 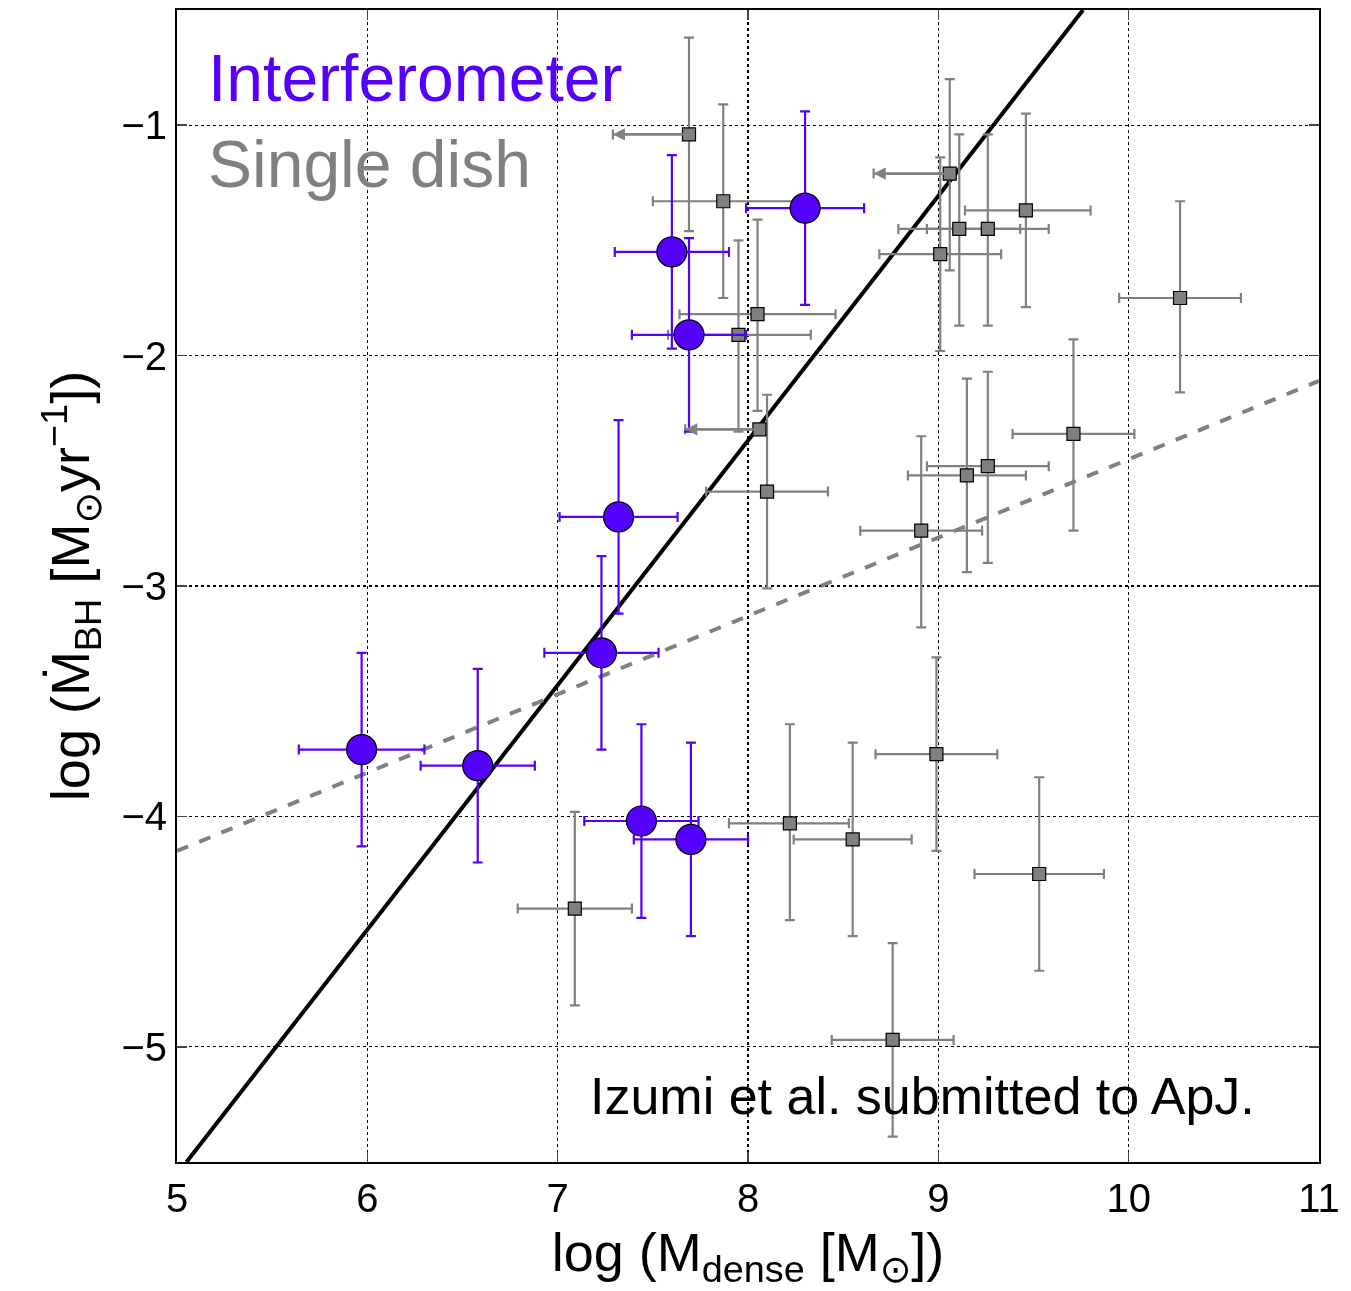 I want to click on y-tick-label: −2, so click(x=144, y=355).